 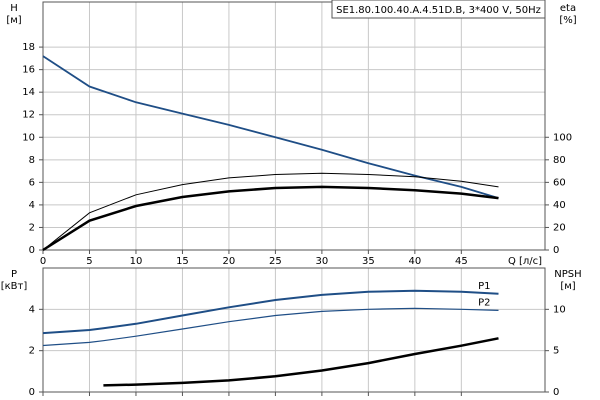 I want to click on y2-tick-label: 80, so click(x=559, y=160).